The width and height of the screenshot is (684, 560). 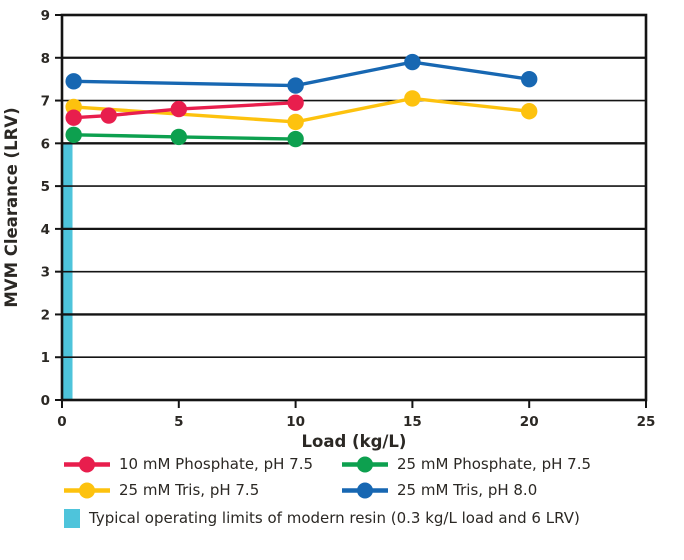 What do you see at coordinates (61, 422) in the screenshot?
I see `x-tick-label: 0` at bounding box center [61, 422].